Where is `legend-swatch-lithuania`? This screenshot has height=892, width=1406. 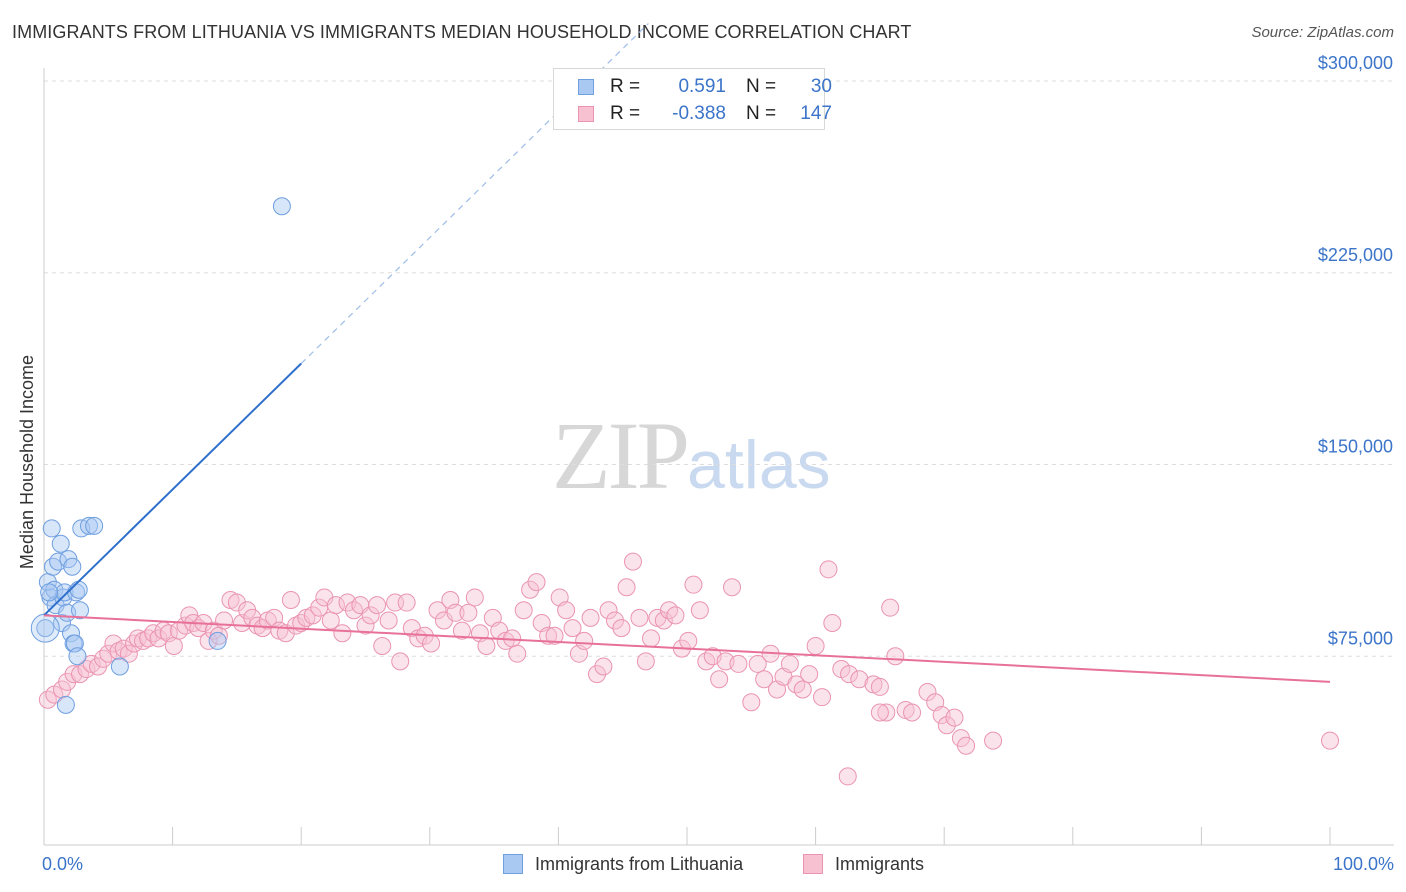 legend-swatch-lithuania is located at coordinates (513, 864).